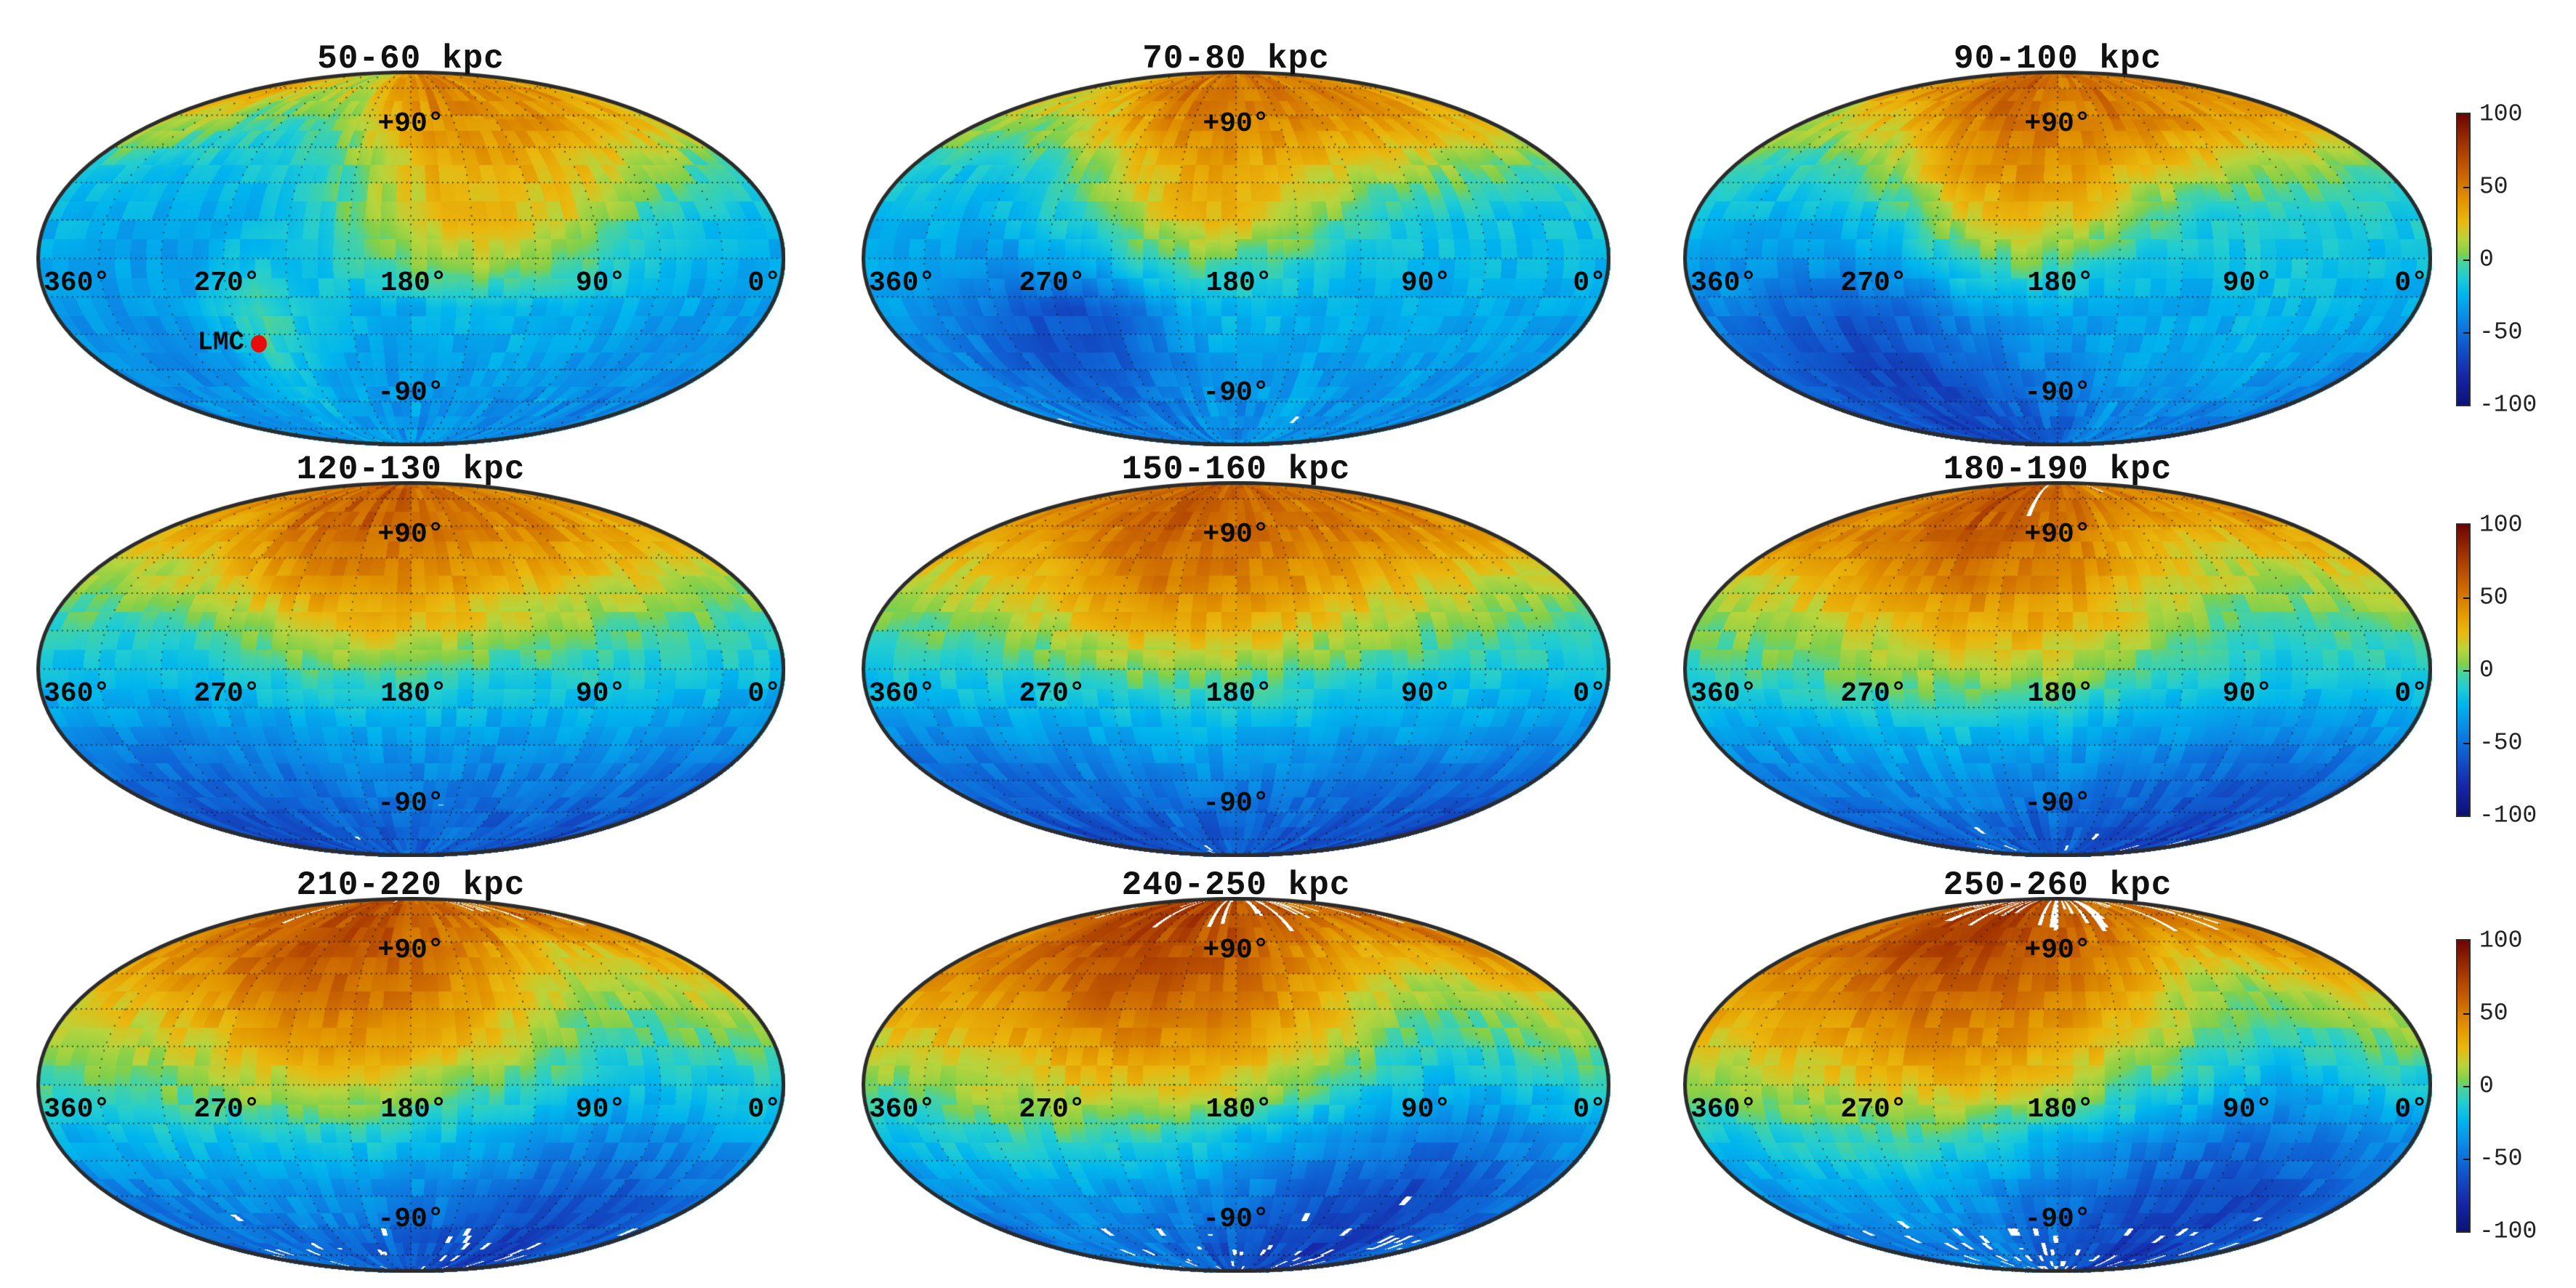 The image size is (2576, 1288). I want to click on panel-title: 250-260 kpc, so click(2057, 885).